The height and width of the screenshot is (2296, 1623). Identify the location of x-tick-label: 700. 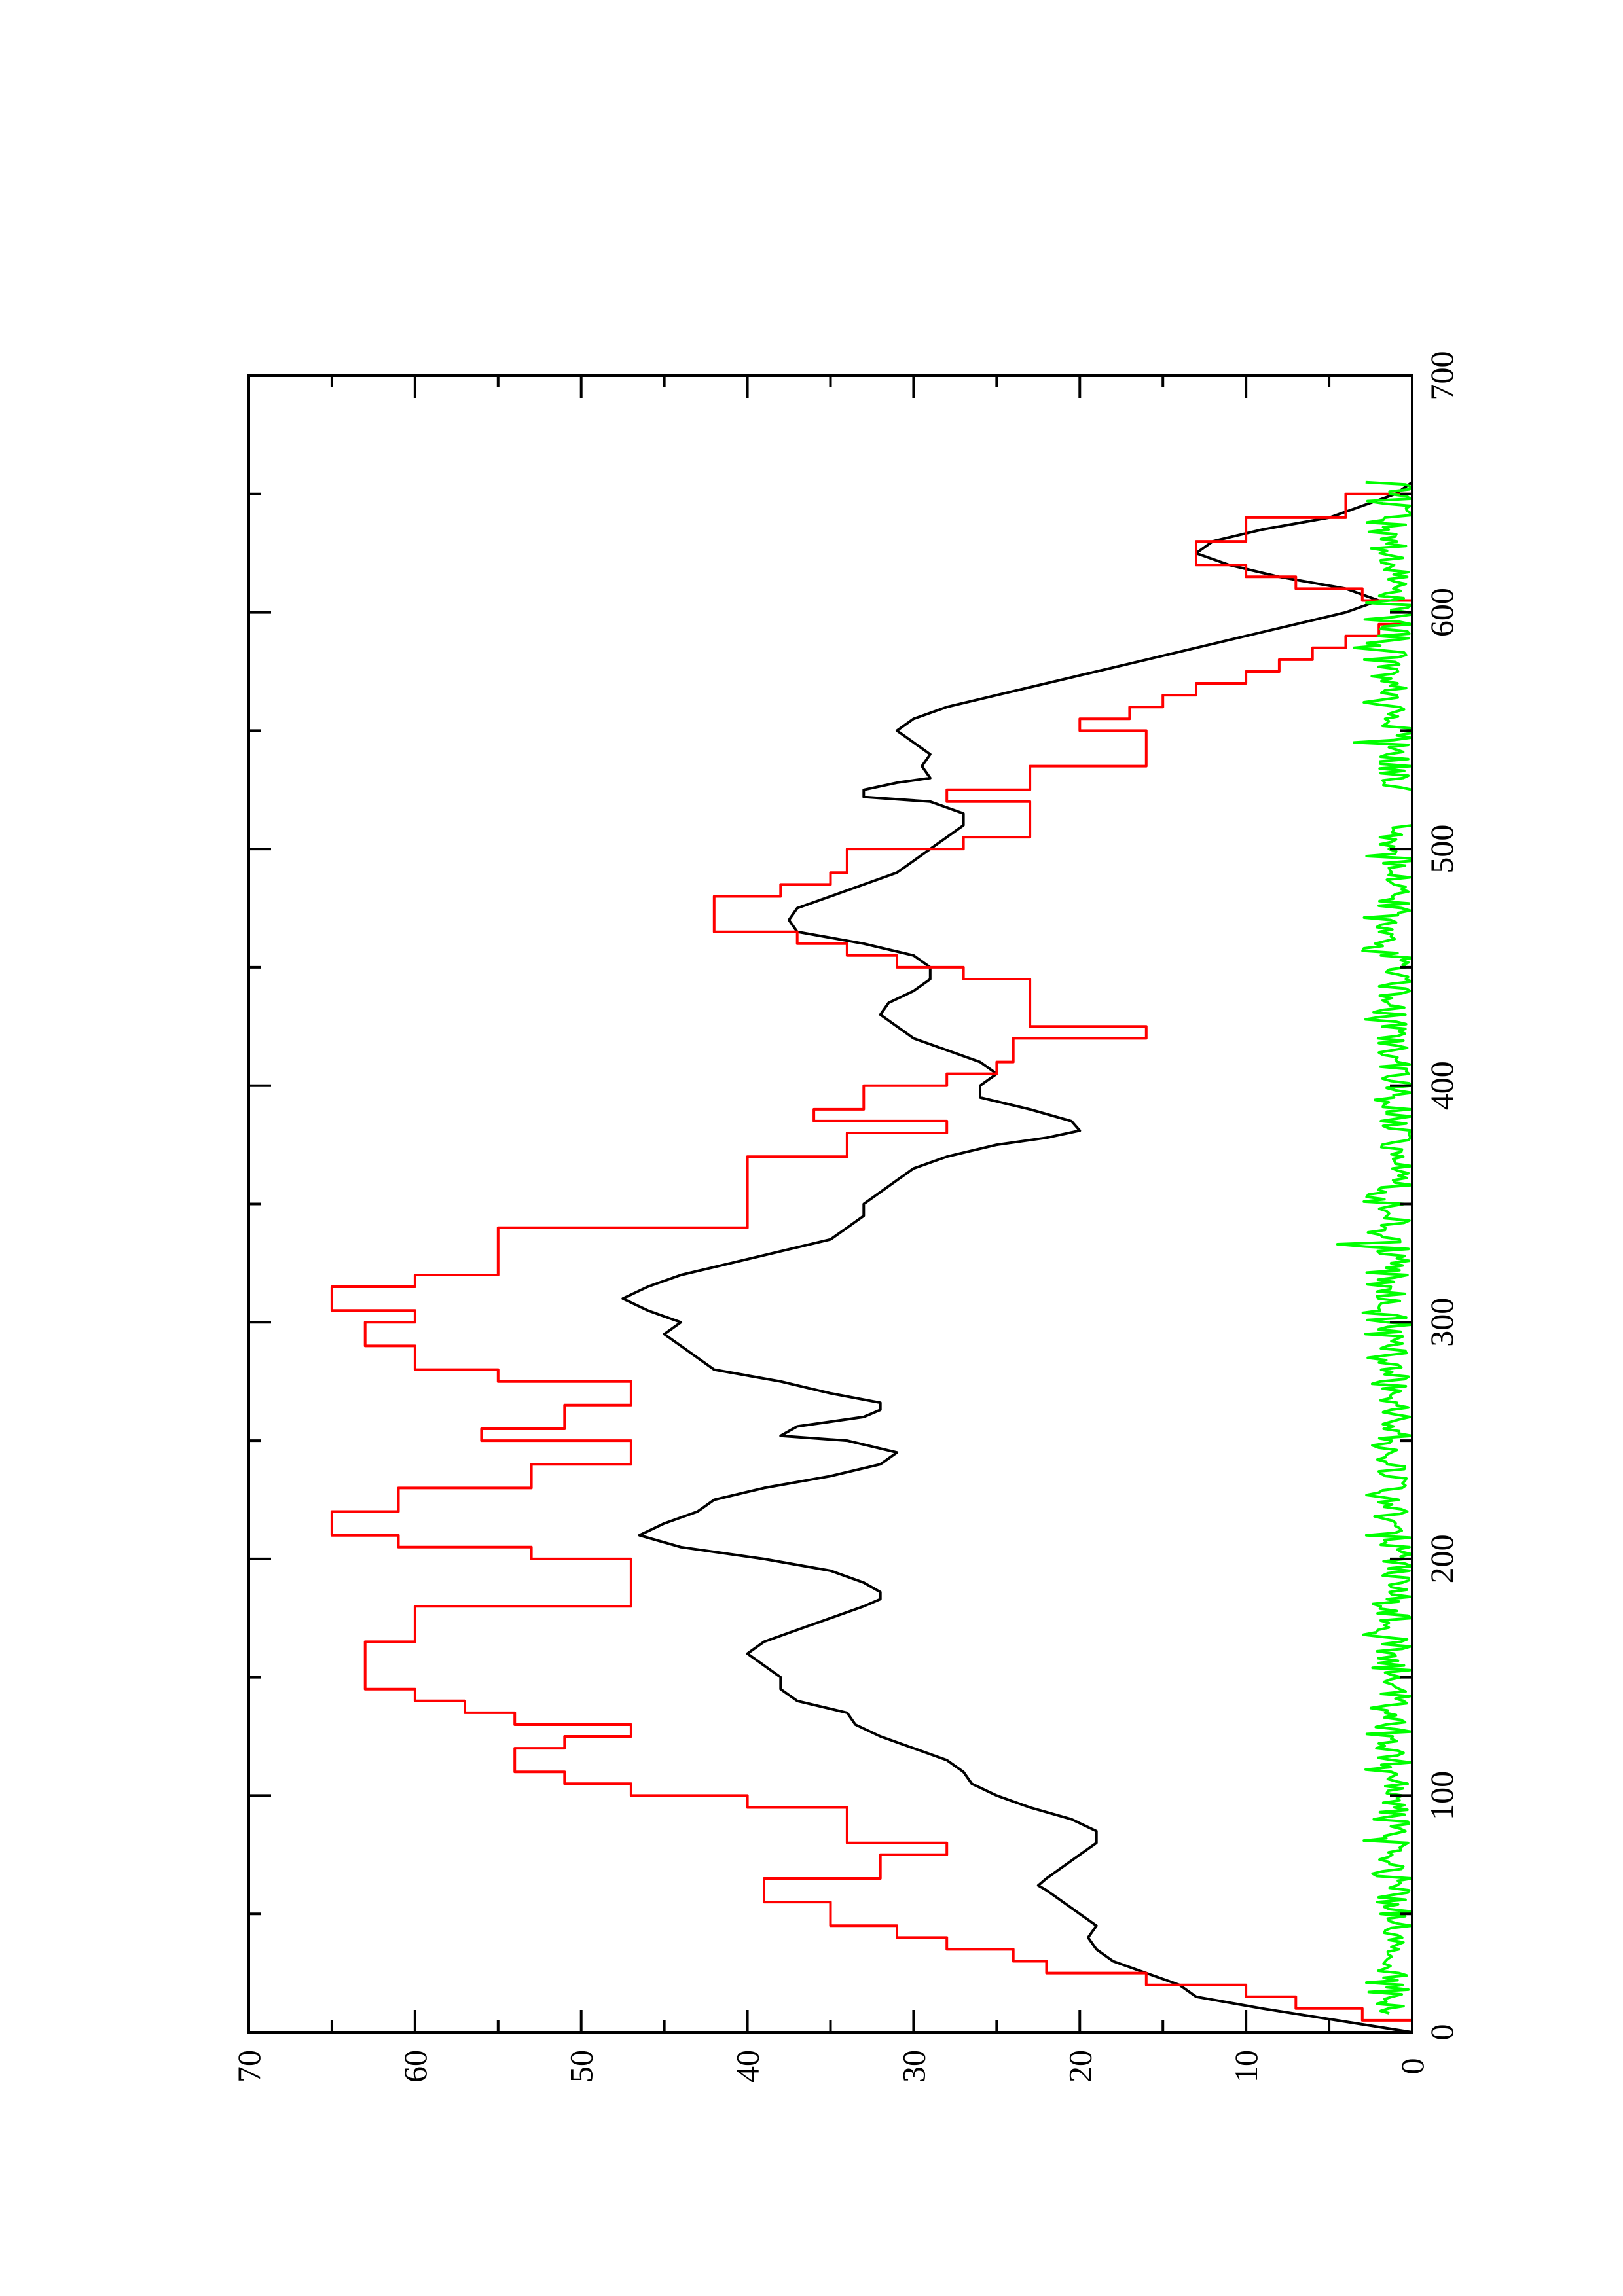
(1441, 376).